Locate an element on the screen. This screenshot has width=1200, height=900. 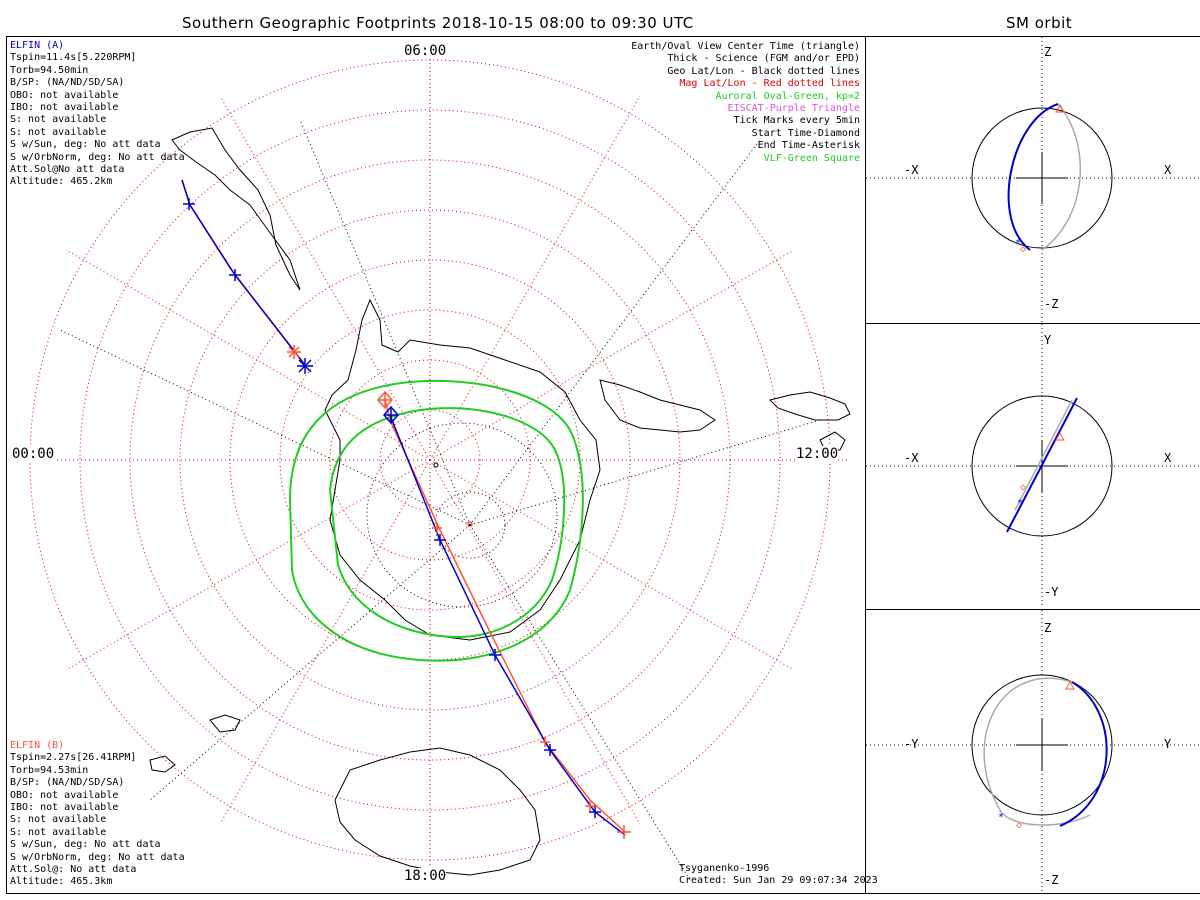
legend-item-vlf: VLF-Green Square is located at coordinates (811, 158).